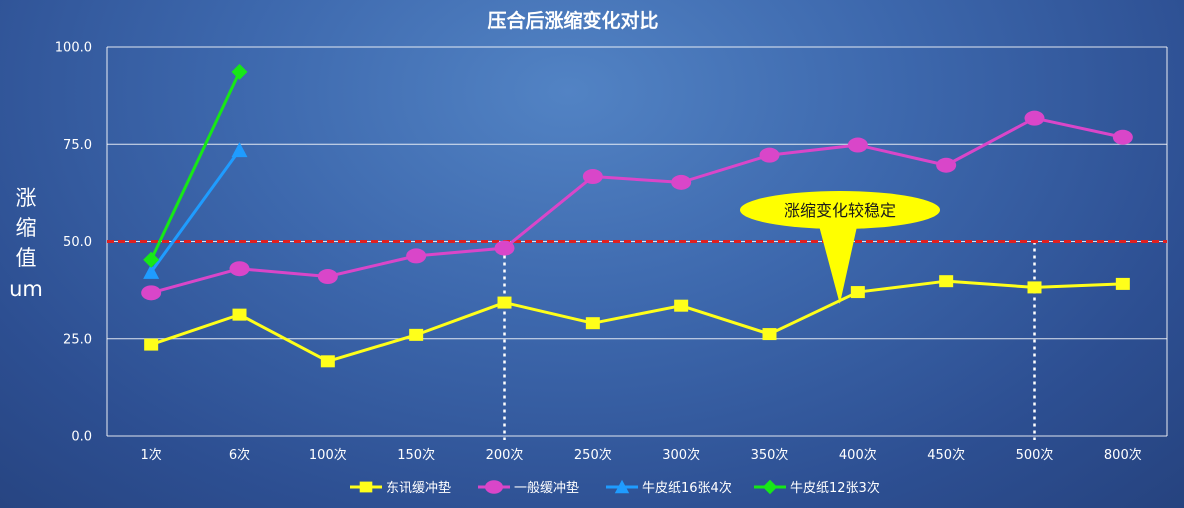  I want to click on y-tick-label: 25.0, so click(77, 339).